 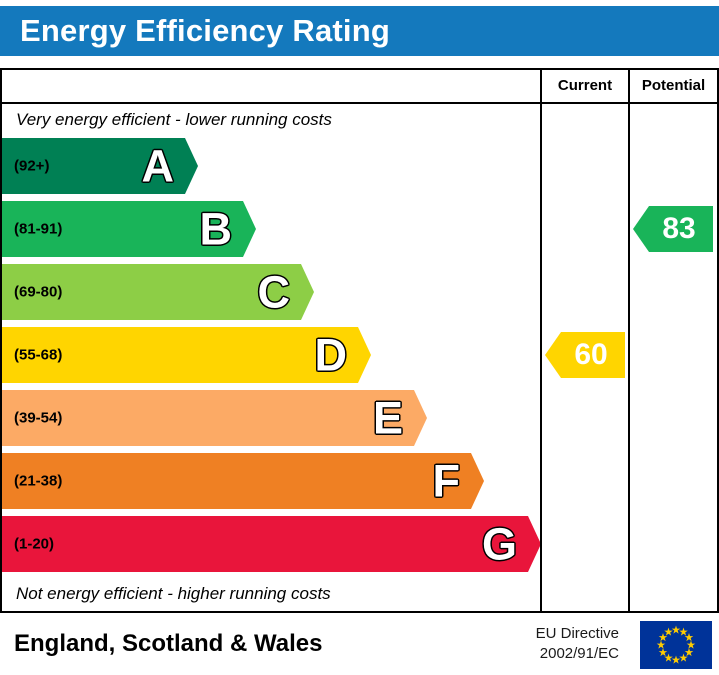 I want to click on band-row-d: (55-68) D, so click(x=271, y=358).